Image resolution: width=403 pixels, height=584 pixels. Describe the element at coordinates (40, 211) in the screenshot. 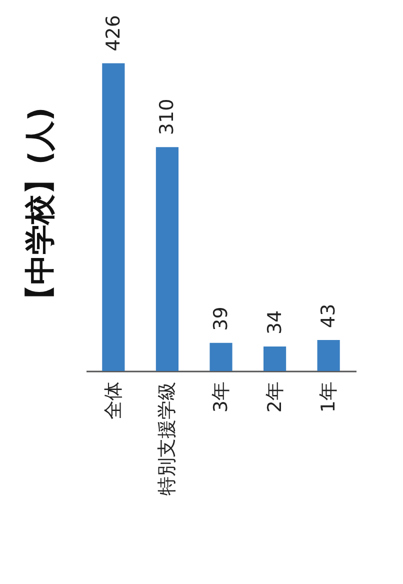

I see `text: 【中学校】(人)` at that location.